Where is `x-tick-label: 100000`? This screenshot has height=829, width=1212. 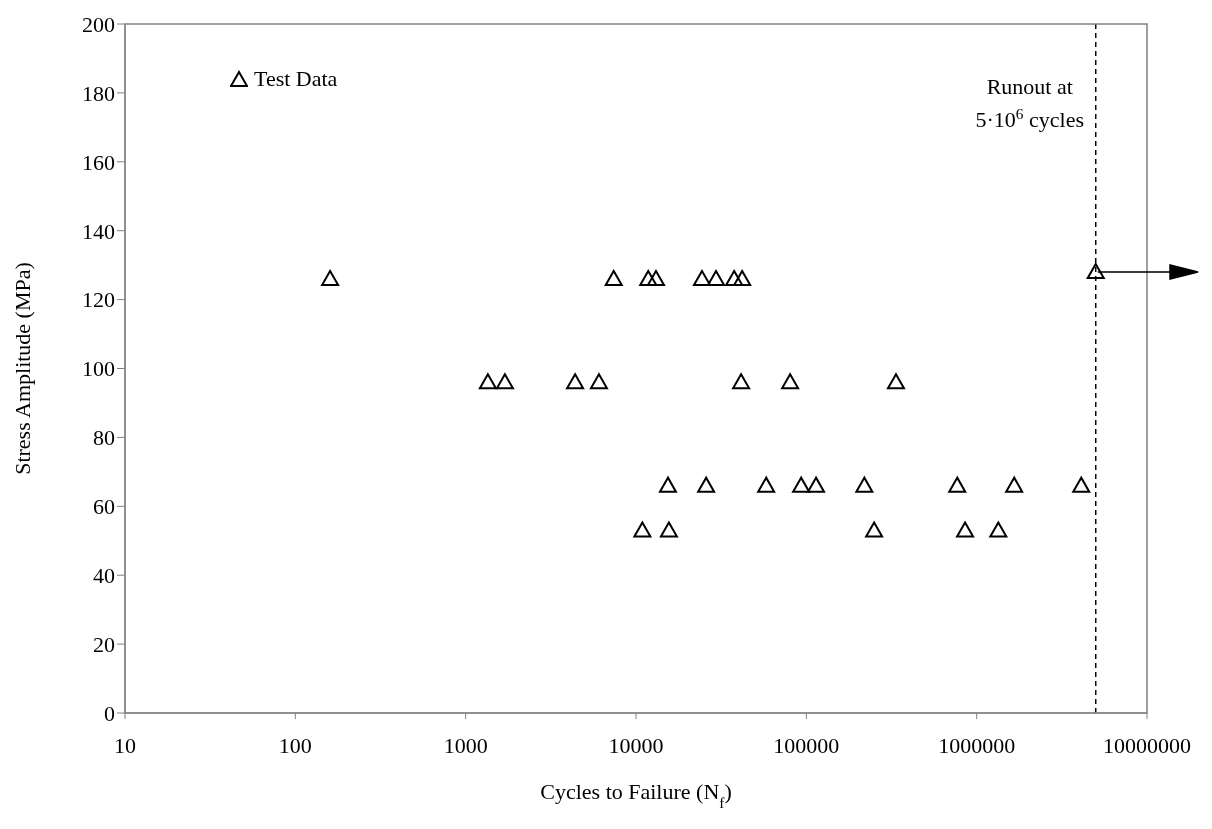
x-tick-label: 100000 is located at coordinates (806, 745).